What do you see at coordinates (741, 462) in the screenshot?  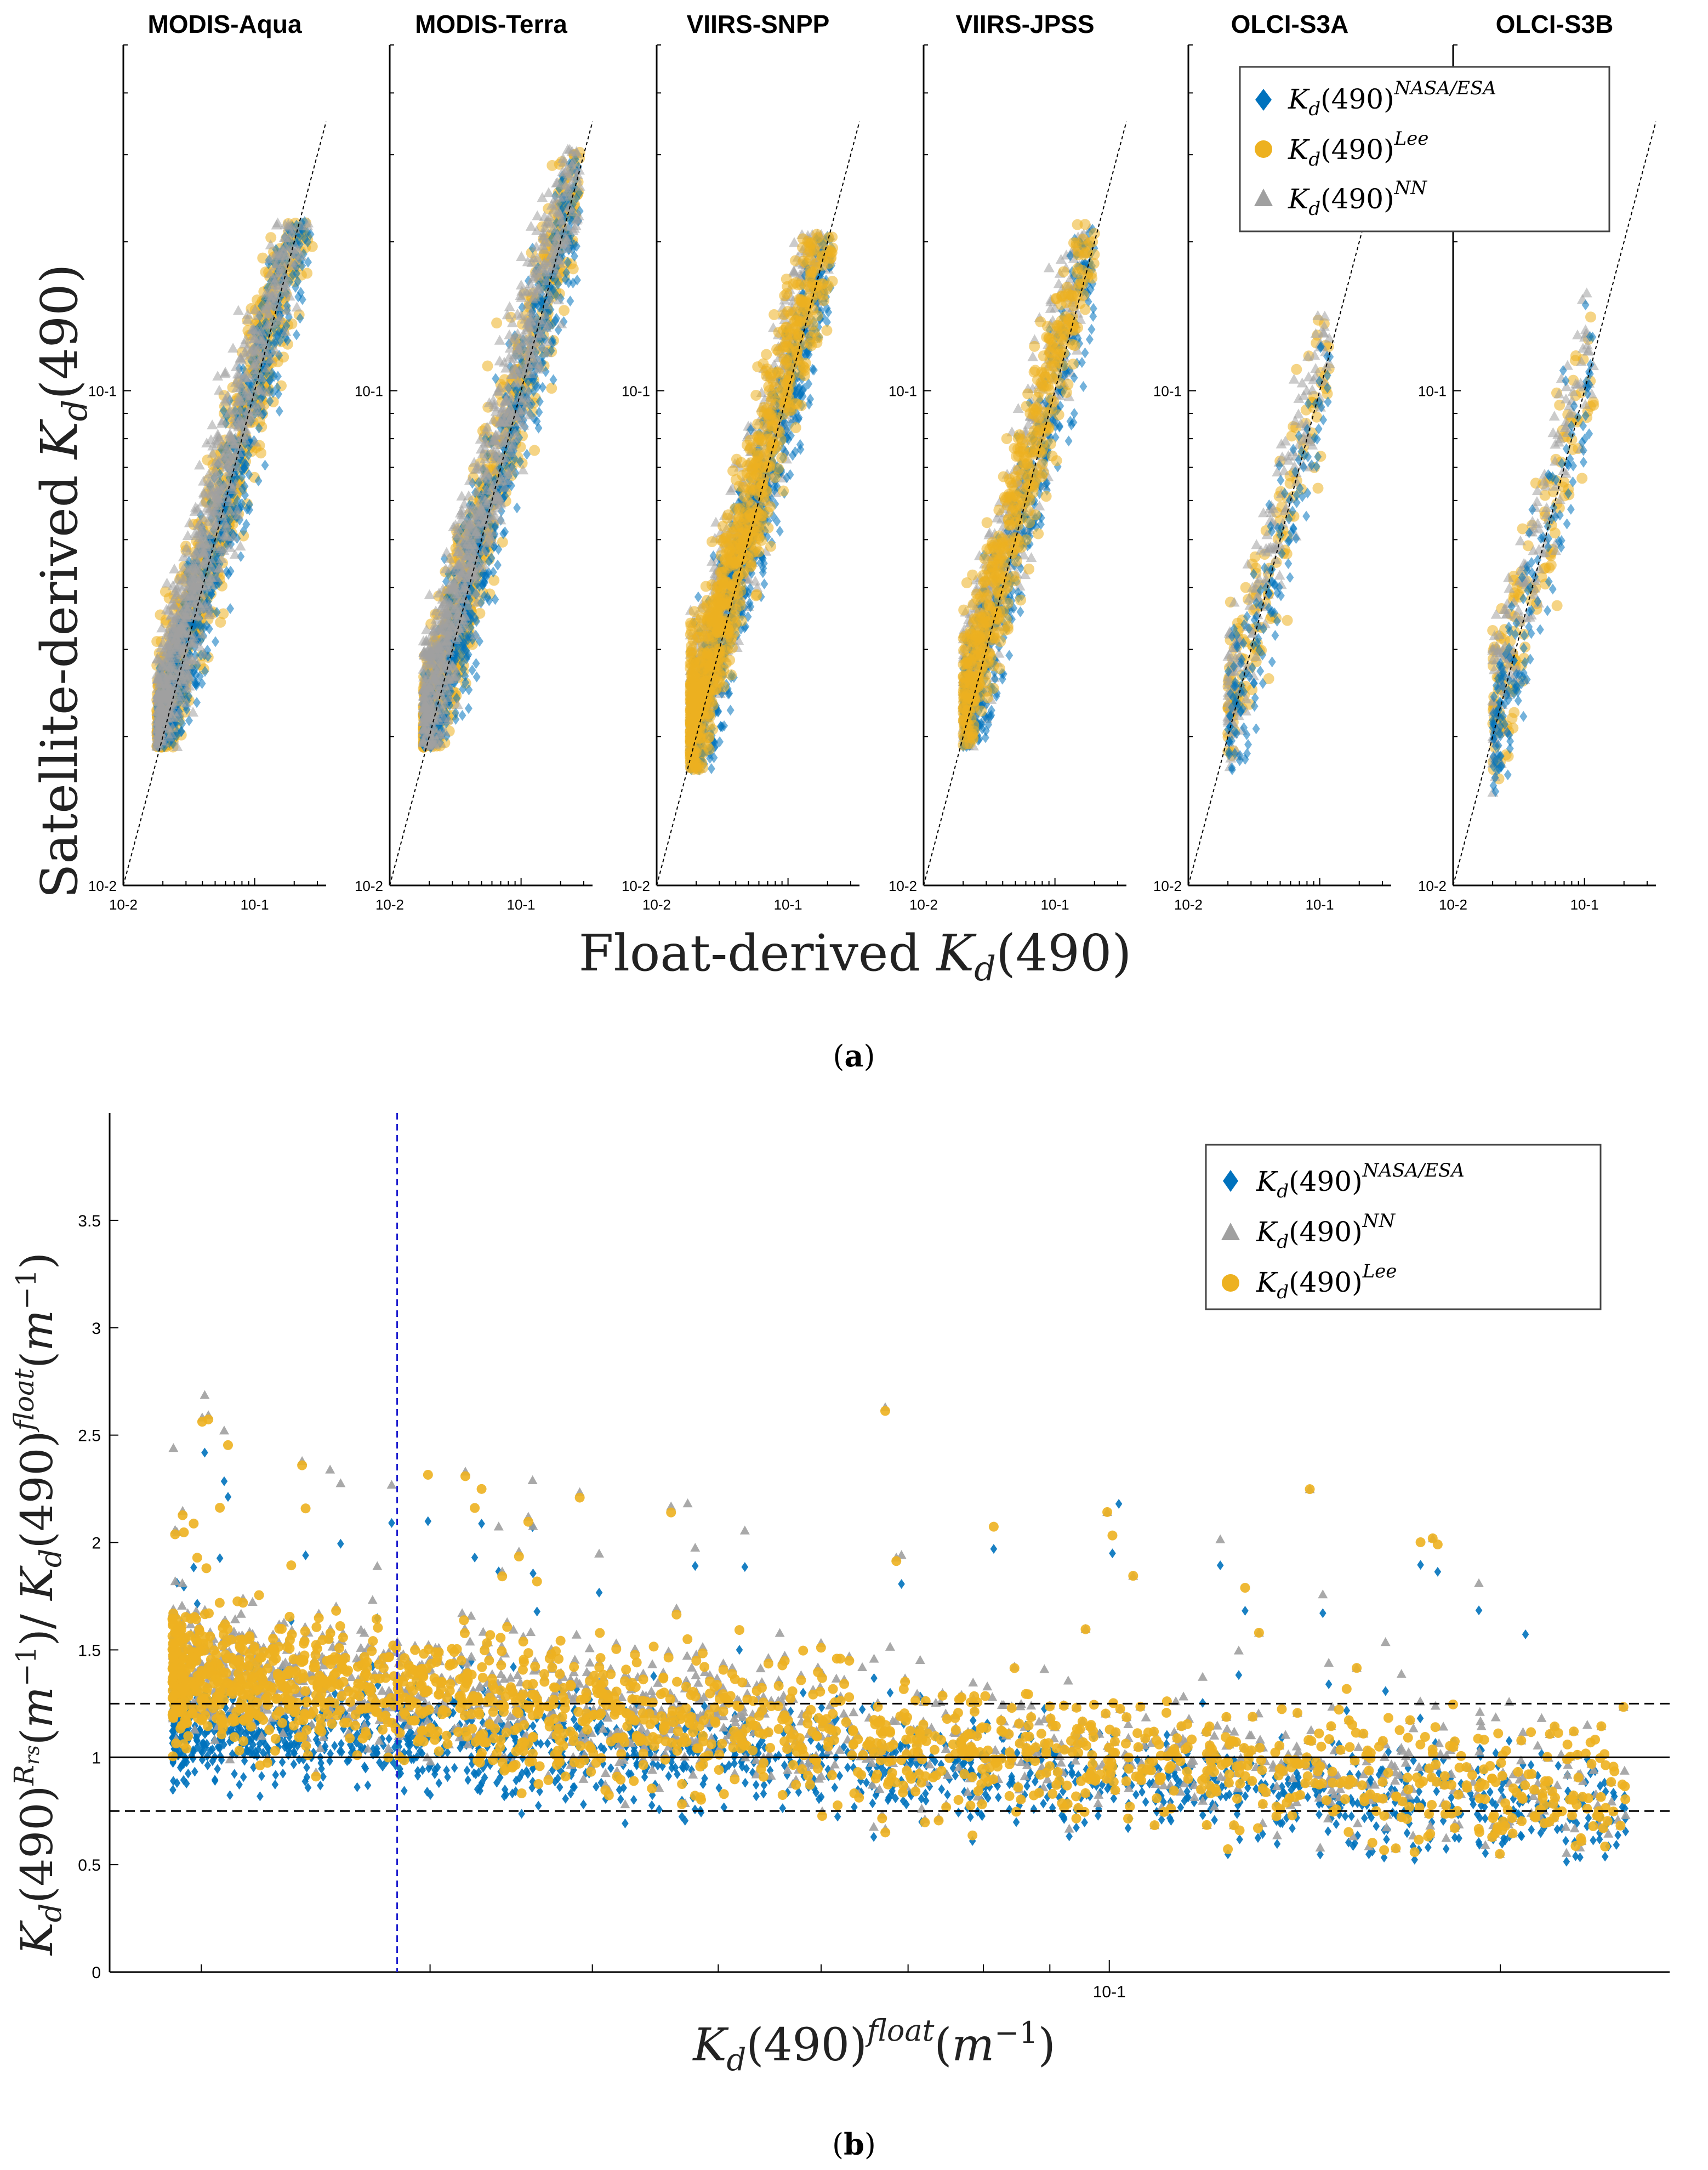 I see `panel-a-subplot-3: VIIRS-SNPP 10-2 10-2 10-1 10-1` at bounding box center [741, 462].